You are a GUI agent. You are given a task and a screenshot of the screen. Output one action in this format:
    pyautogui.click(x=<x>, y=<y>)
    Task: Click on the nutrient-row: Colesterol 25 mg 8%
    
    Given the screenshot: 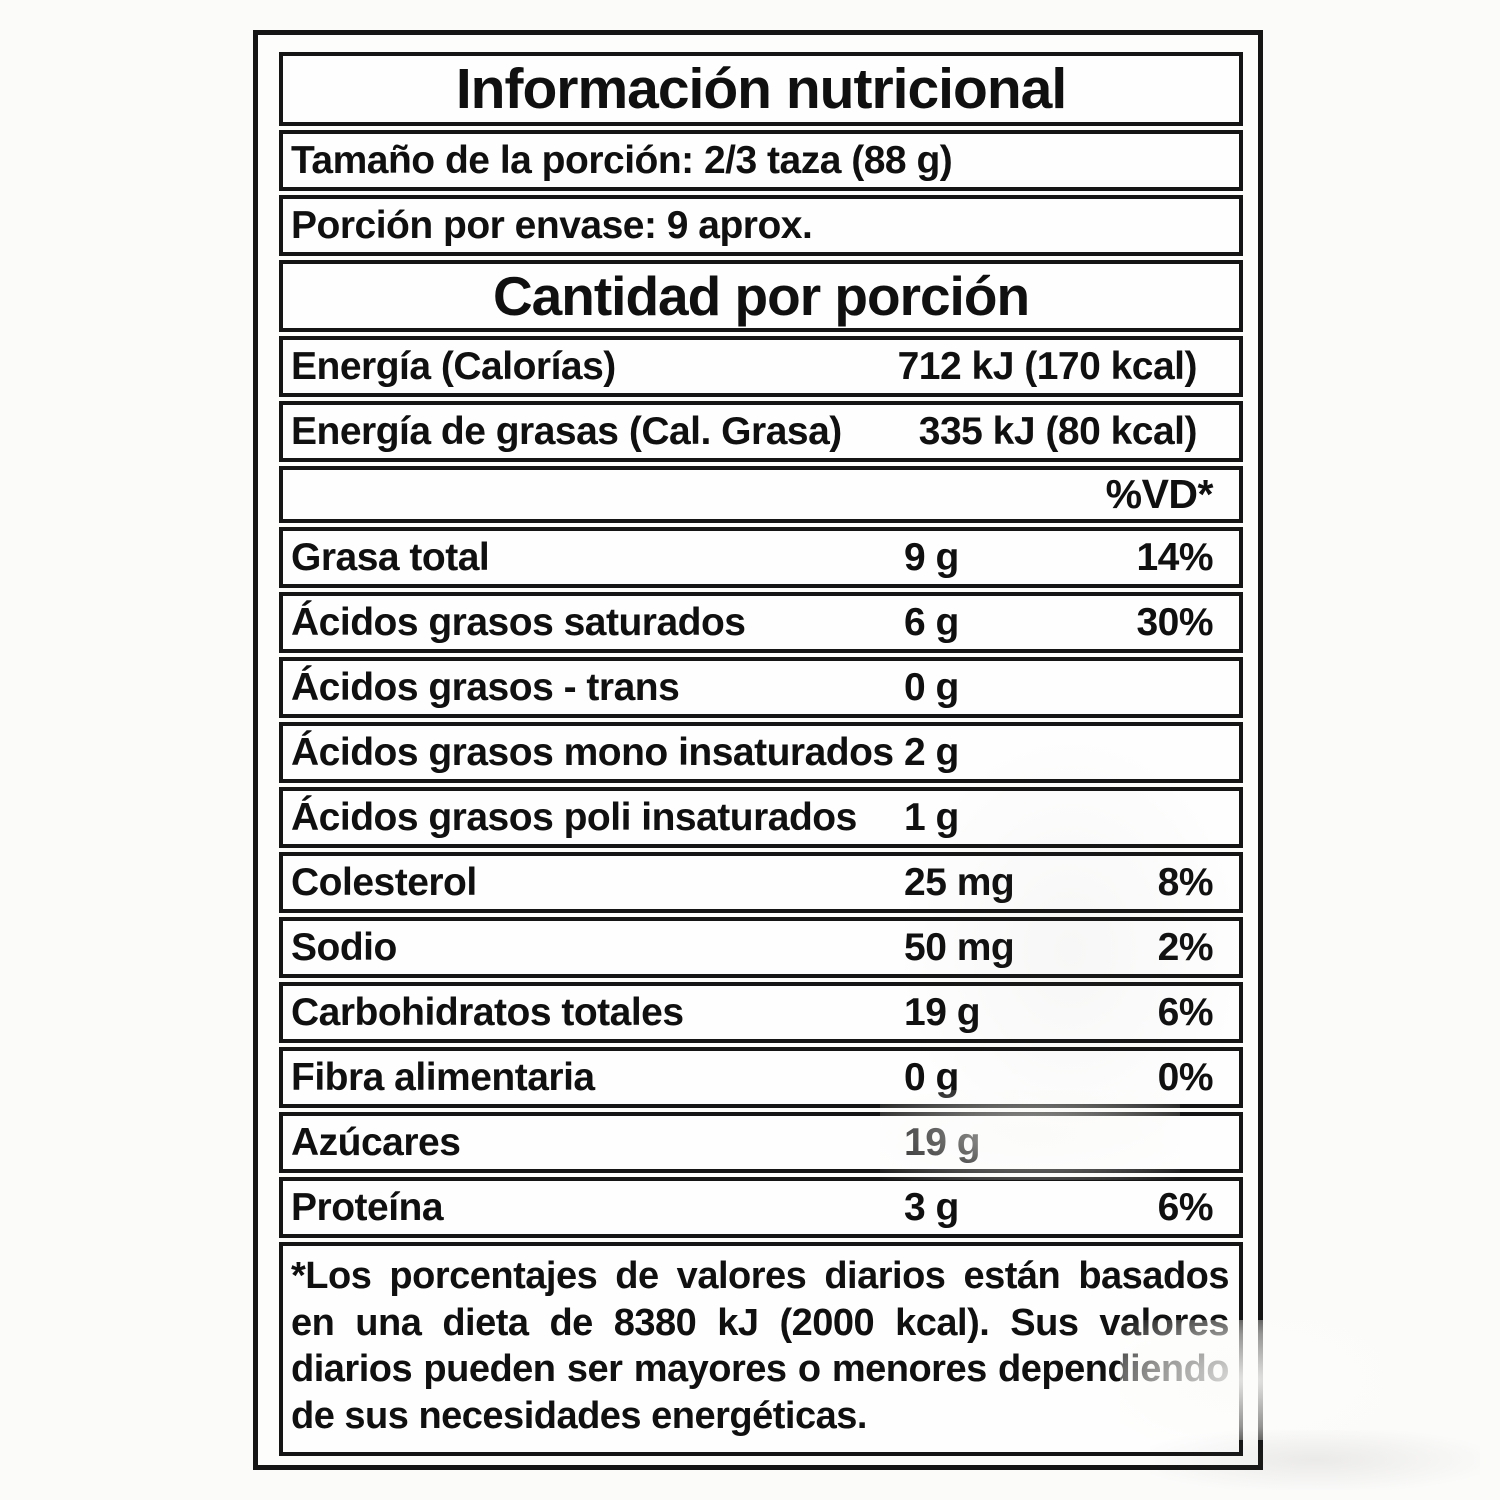 What is the action you would take?
    pyautogui.click(x=761, y=882)
    